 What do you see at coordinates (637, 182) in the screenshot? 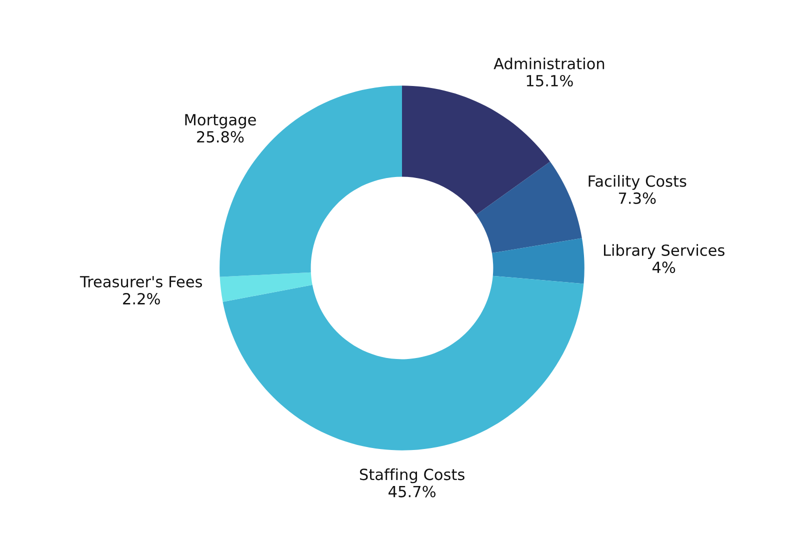
I see `slice-label: Facility Costs` at bounding box center [637, 182].